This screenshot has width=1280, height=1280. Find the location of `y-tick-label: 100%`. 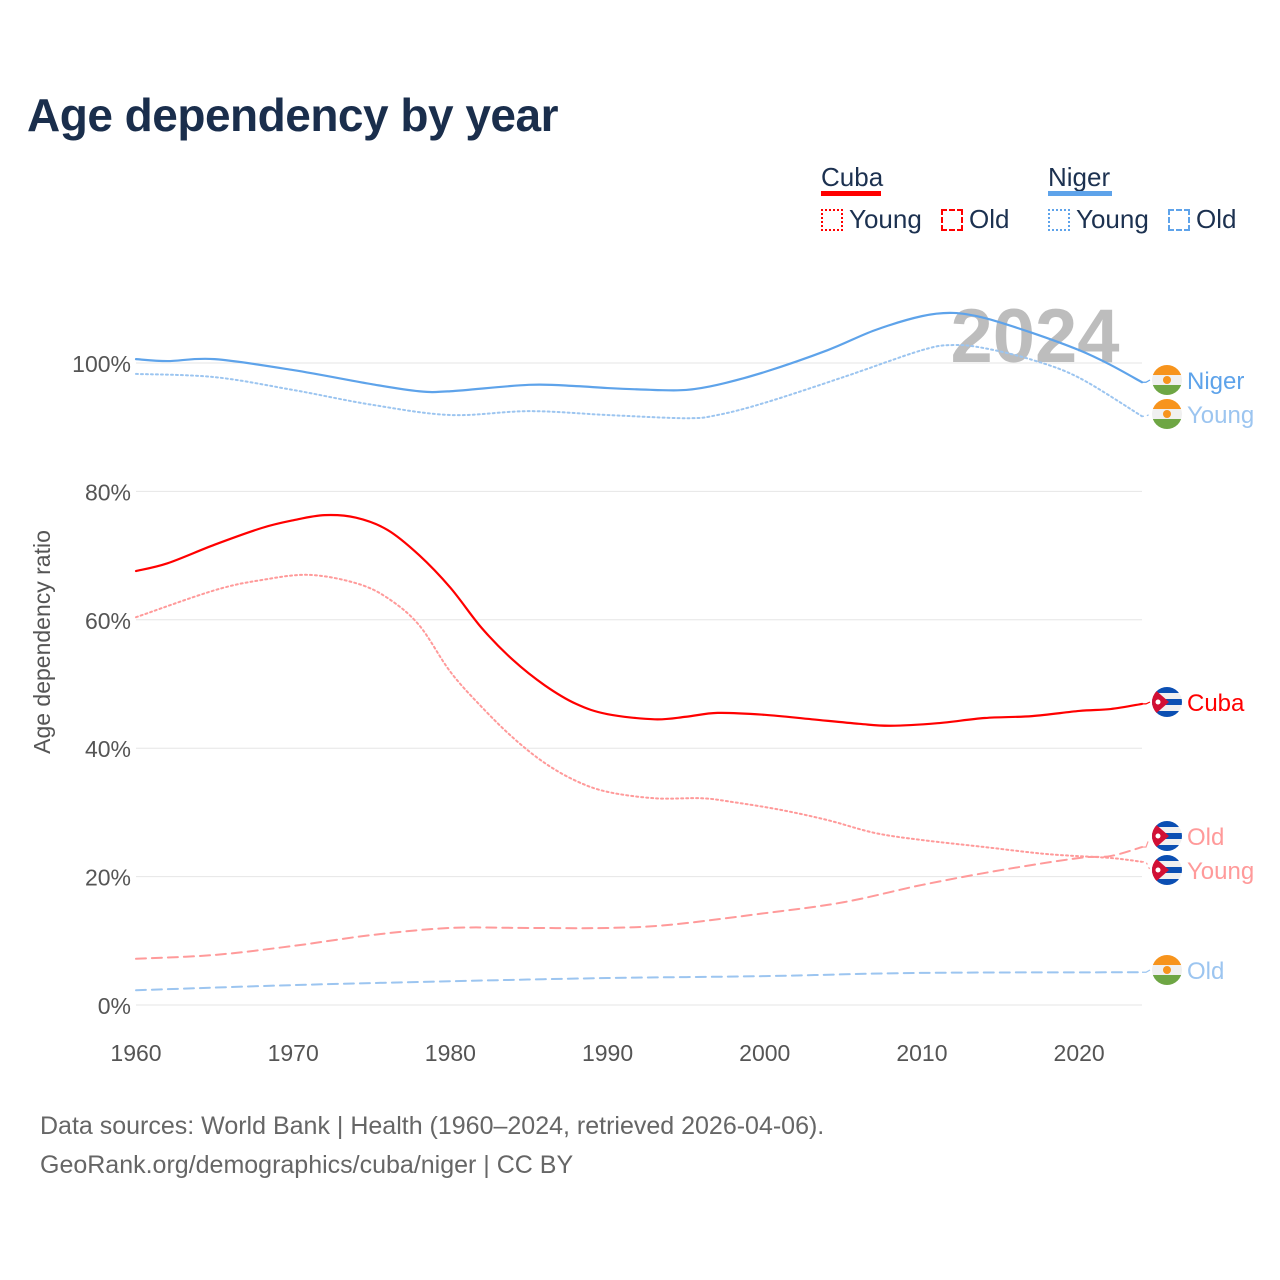

y-tick-label: 100% is located at coordinates (101, 364).